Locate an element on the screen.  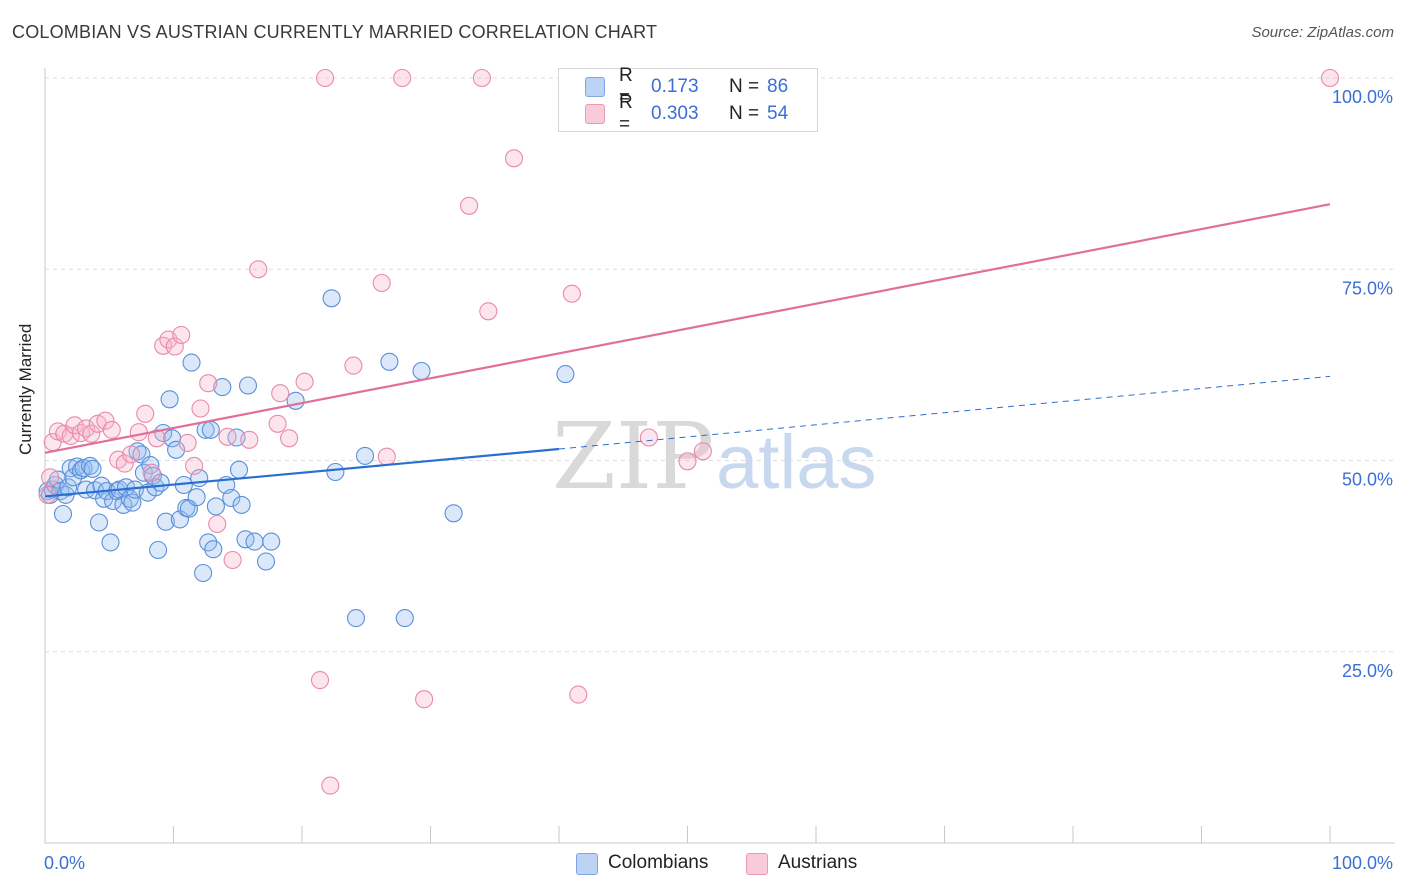
watermark: ZIP atlas is located at coordinates (714, 456).